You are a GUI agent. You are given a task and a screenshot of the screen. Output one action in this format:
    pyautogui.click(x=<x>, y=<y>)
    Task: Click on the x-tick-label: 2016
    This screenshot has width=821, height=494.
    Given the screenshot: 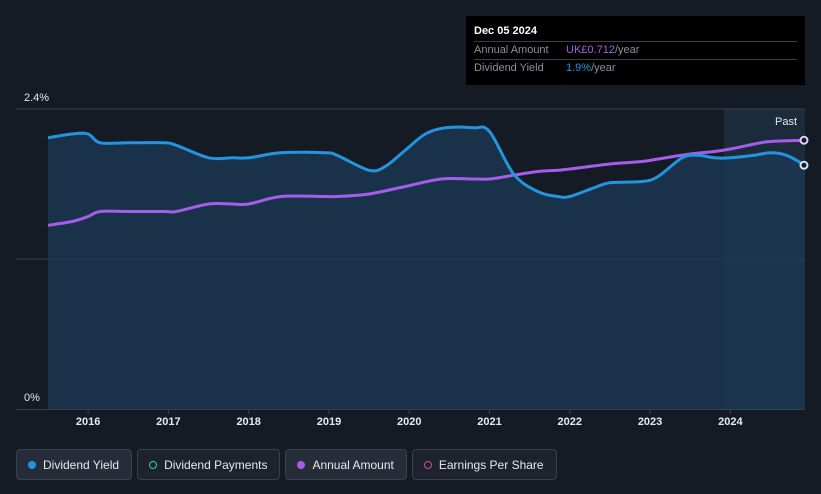 What is the action you would take?
    pyautogui.click(x=88, y=422)
    